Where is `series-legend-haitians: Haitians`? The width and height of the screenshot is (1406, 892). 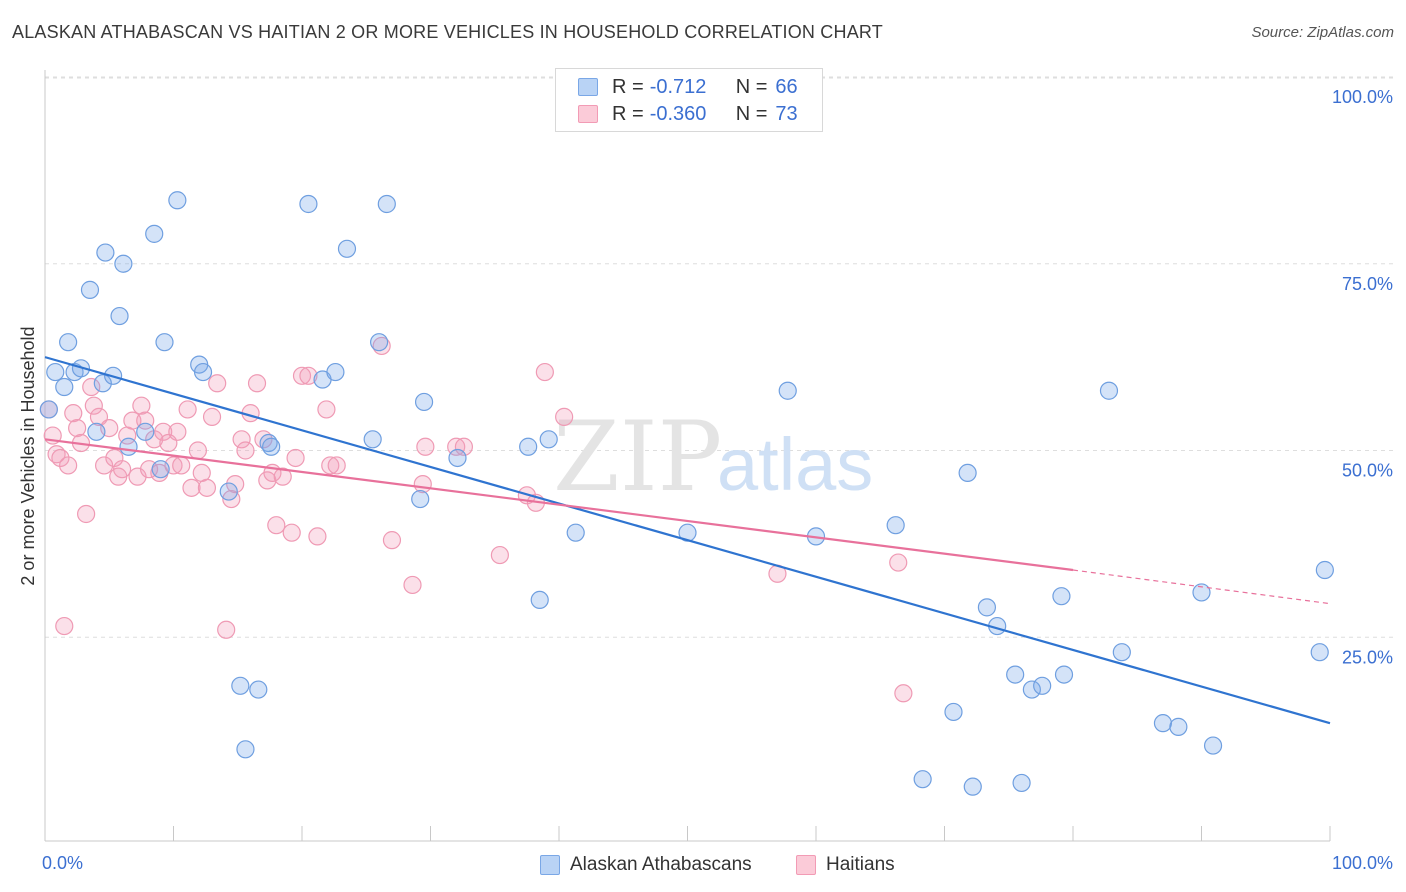
series-legend-haitians: Haitians is located at coordinates (845, 865).